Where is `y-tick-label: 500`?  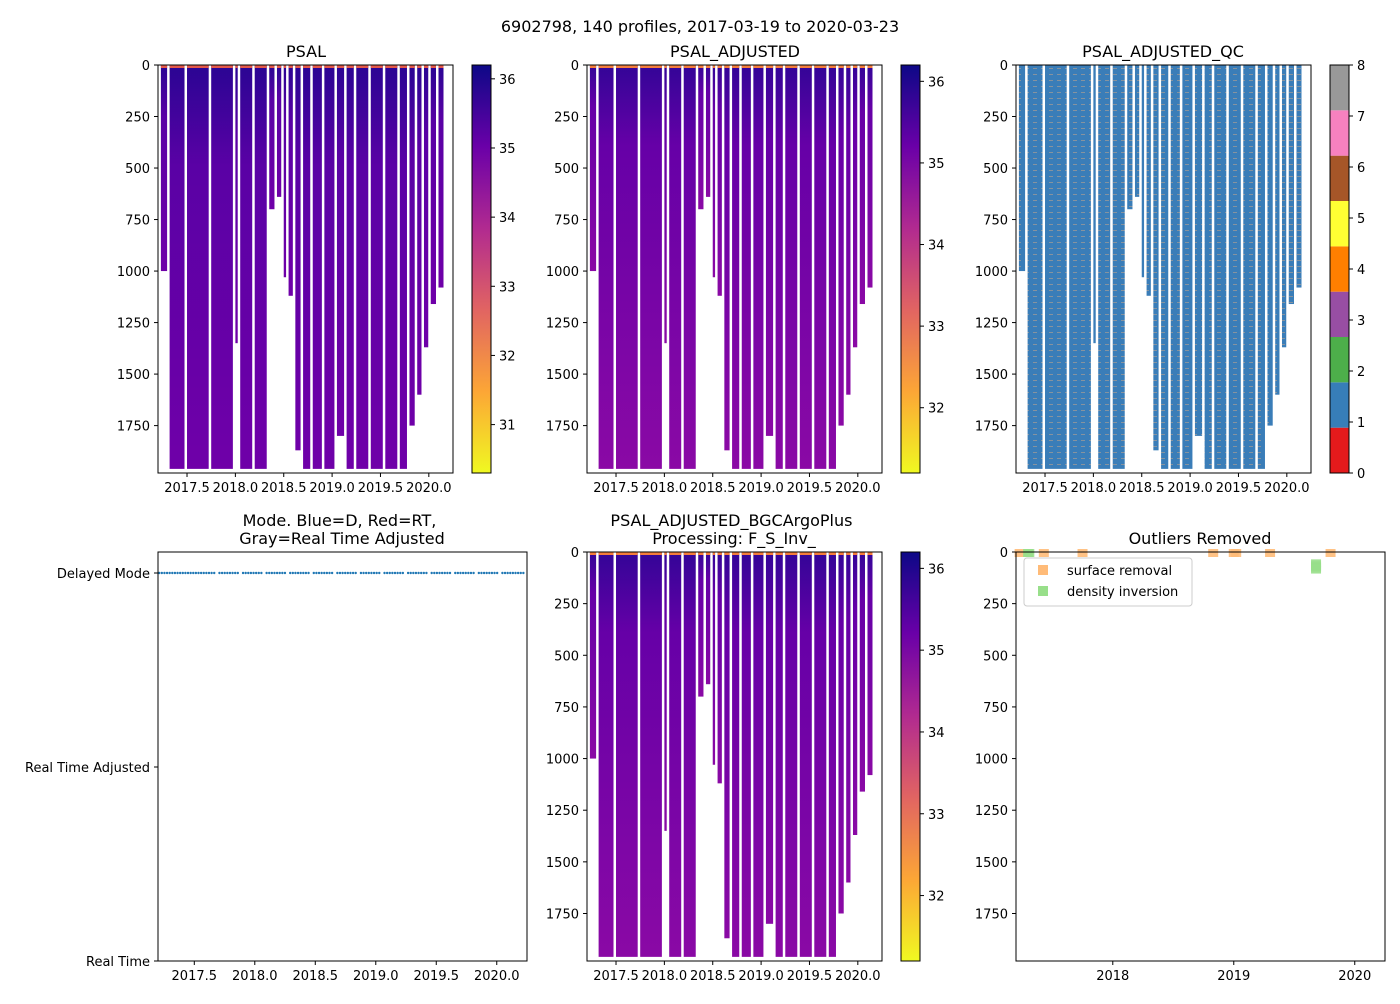
y-tick-label: 500 is located at coordinates (566, 656).